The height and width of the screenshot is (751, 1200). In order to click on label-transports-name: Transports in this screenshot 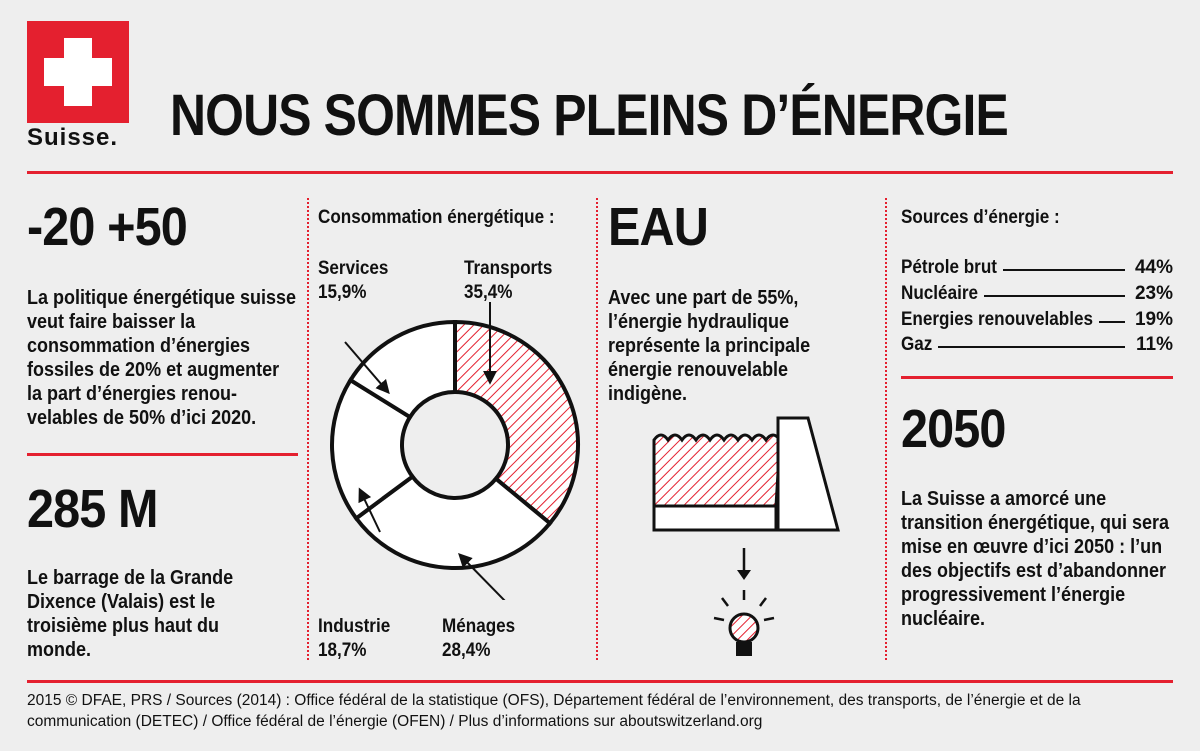, I will do `click(508, 268)`.